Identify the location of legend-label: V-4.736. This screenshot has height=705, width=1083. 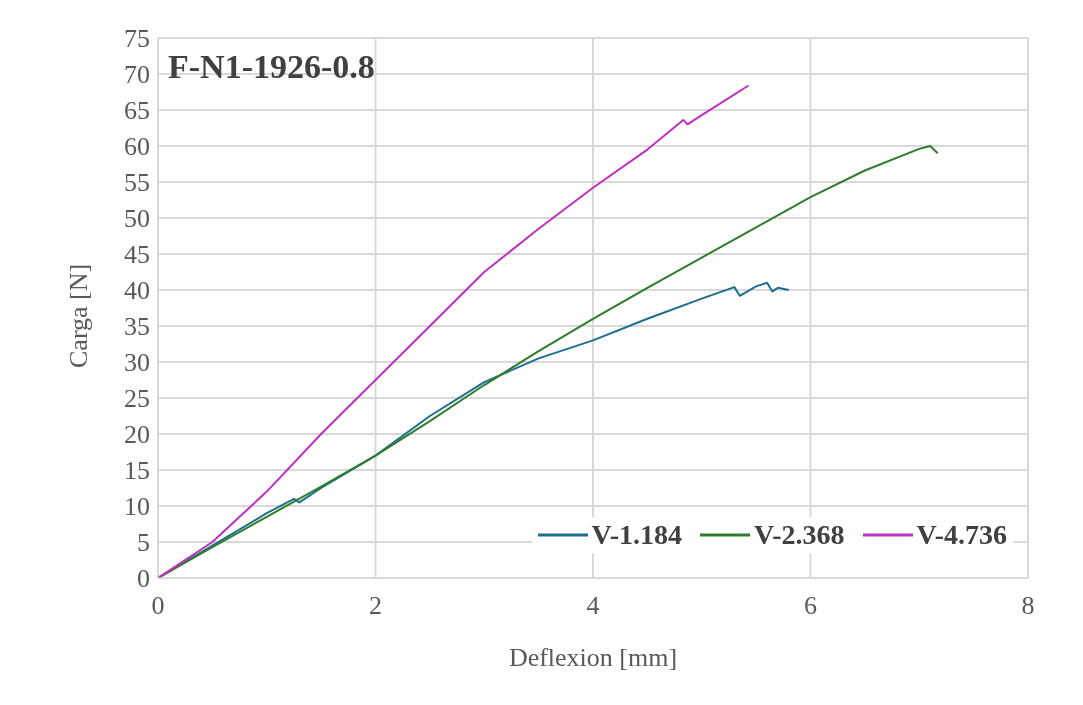
(961, 535).